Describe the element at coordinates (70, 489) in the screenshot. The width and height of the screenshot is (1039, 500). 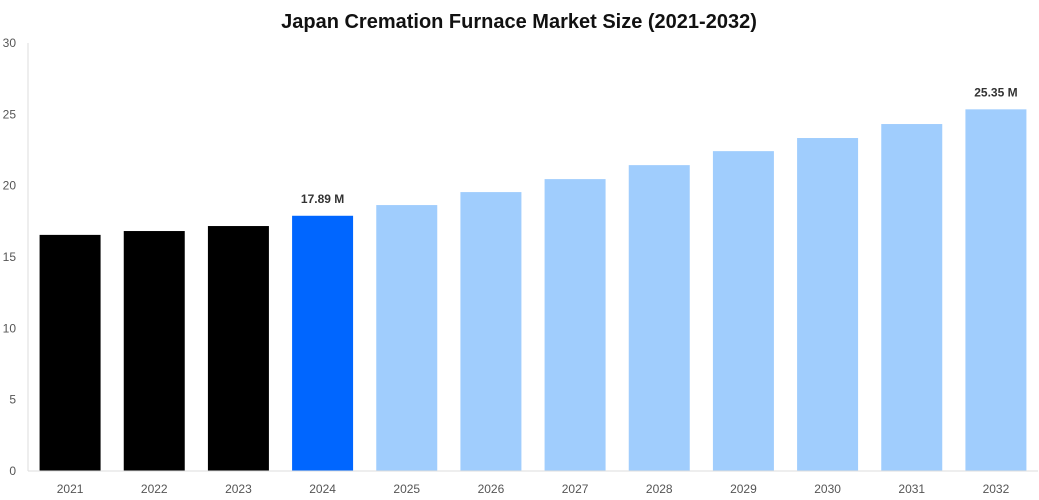
I see `x-tick-label: 2021` at that location.